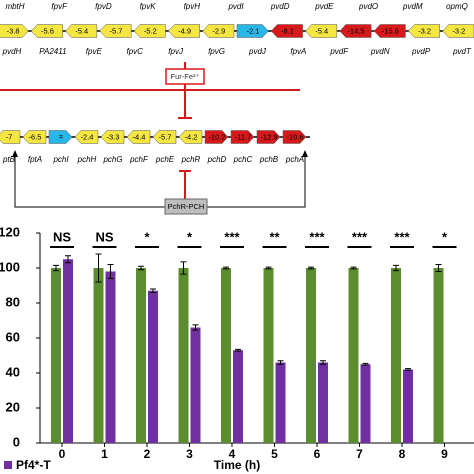 The height and width of the screenshot is (474, 474). Describe the element at coordinates (113, 136) in the screenshot. I see `gene-value: -3.3` at that location.